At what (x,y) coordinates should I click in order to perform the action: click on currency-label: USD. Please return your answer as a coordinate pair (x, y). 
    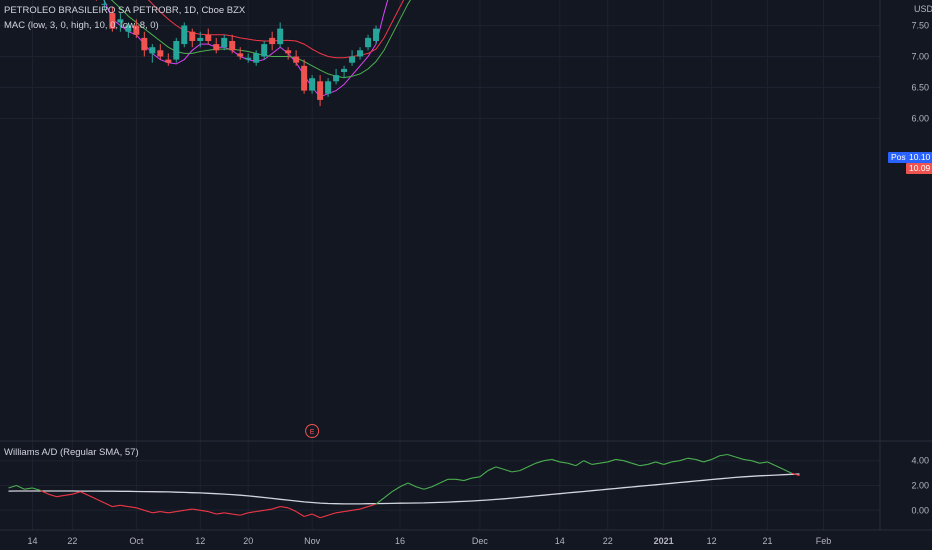
    Looking at the image, I should click on (923, 9).